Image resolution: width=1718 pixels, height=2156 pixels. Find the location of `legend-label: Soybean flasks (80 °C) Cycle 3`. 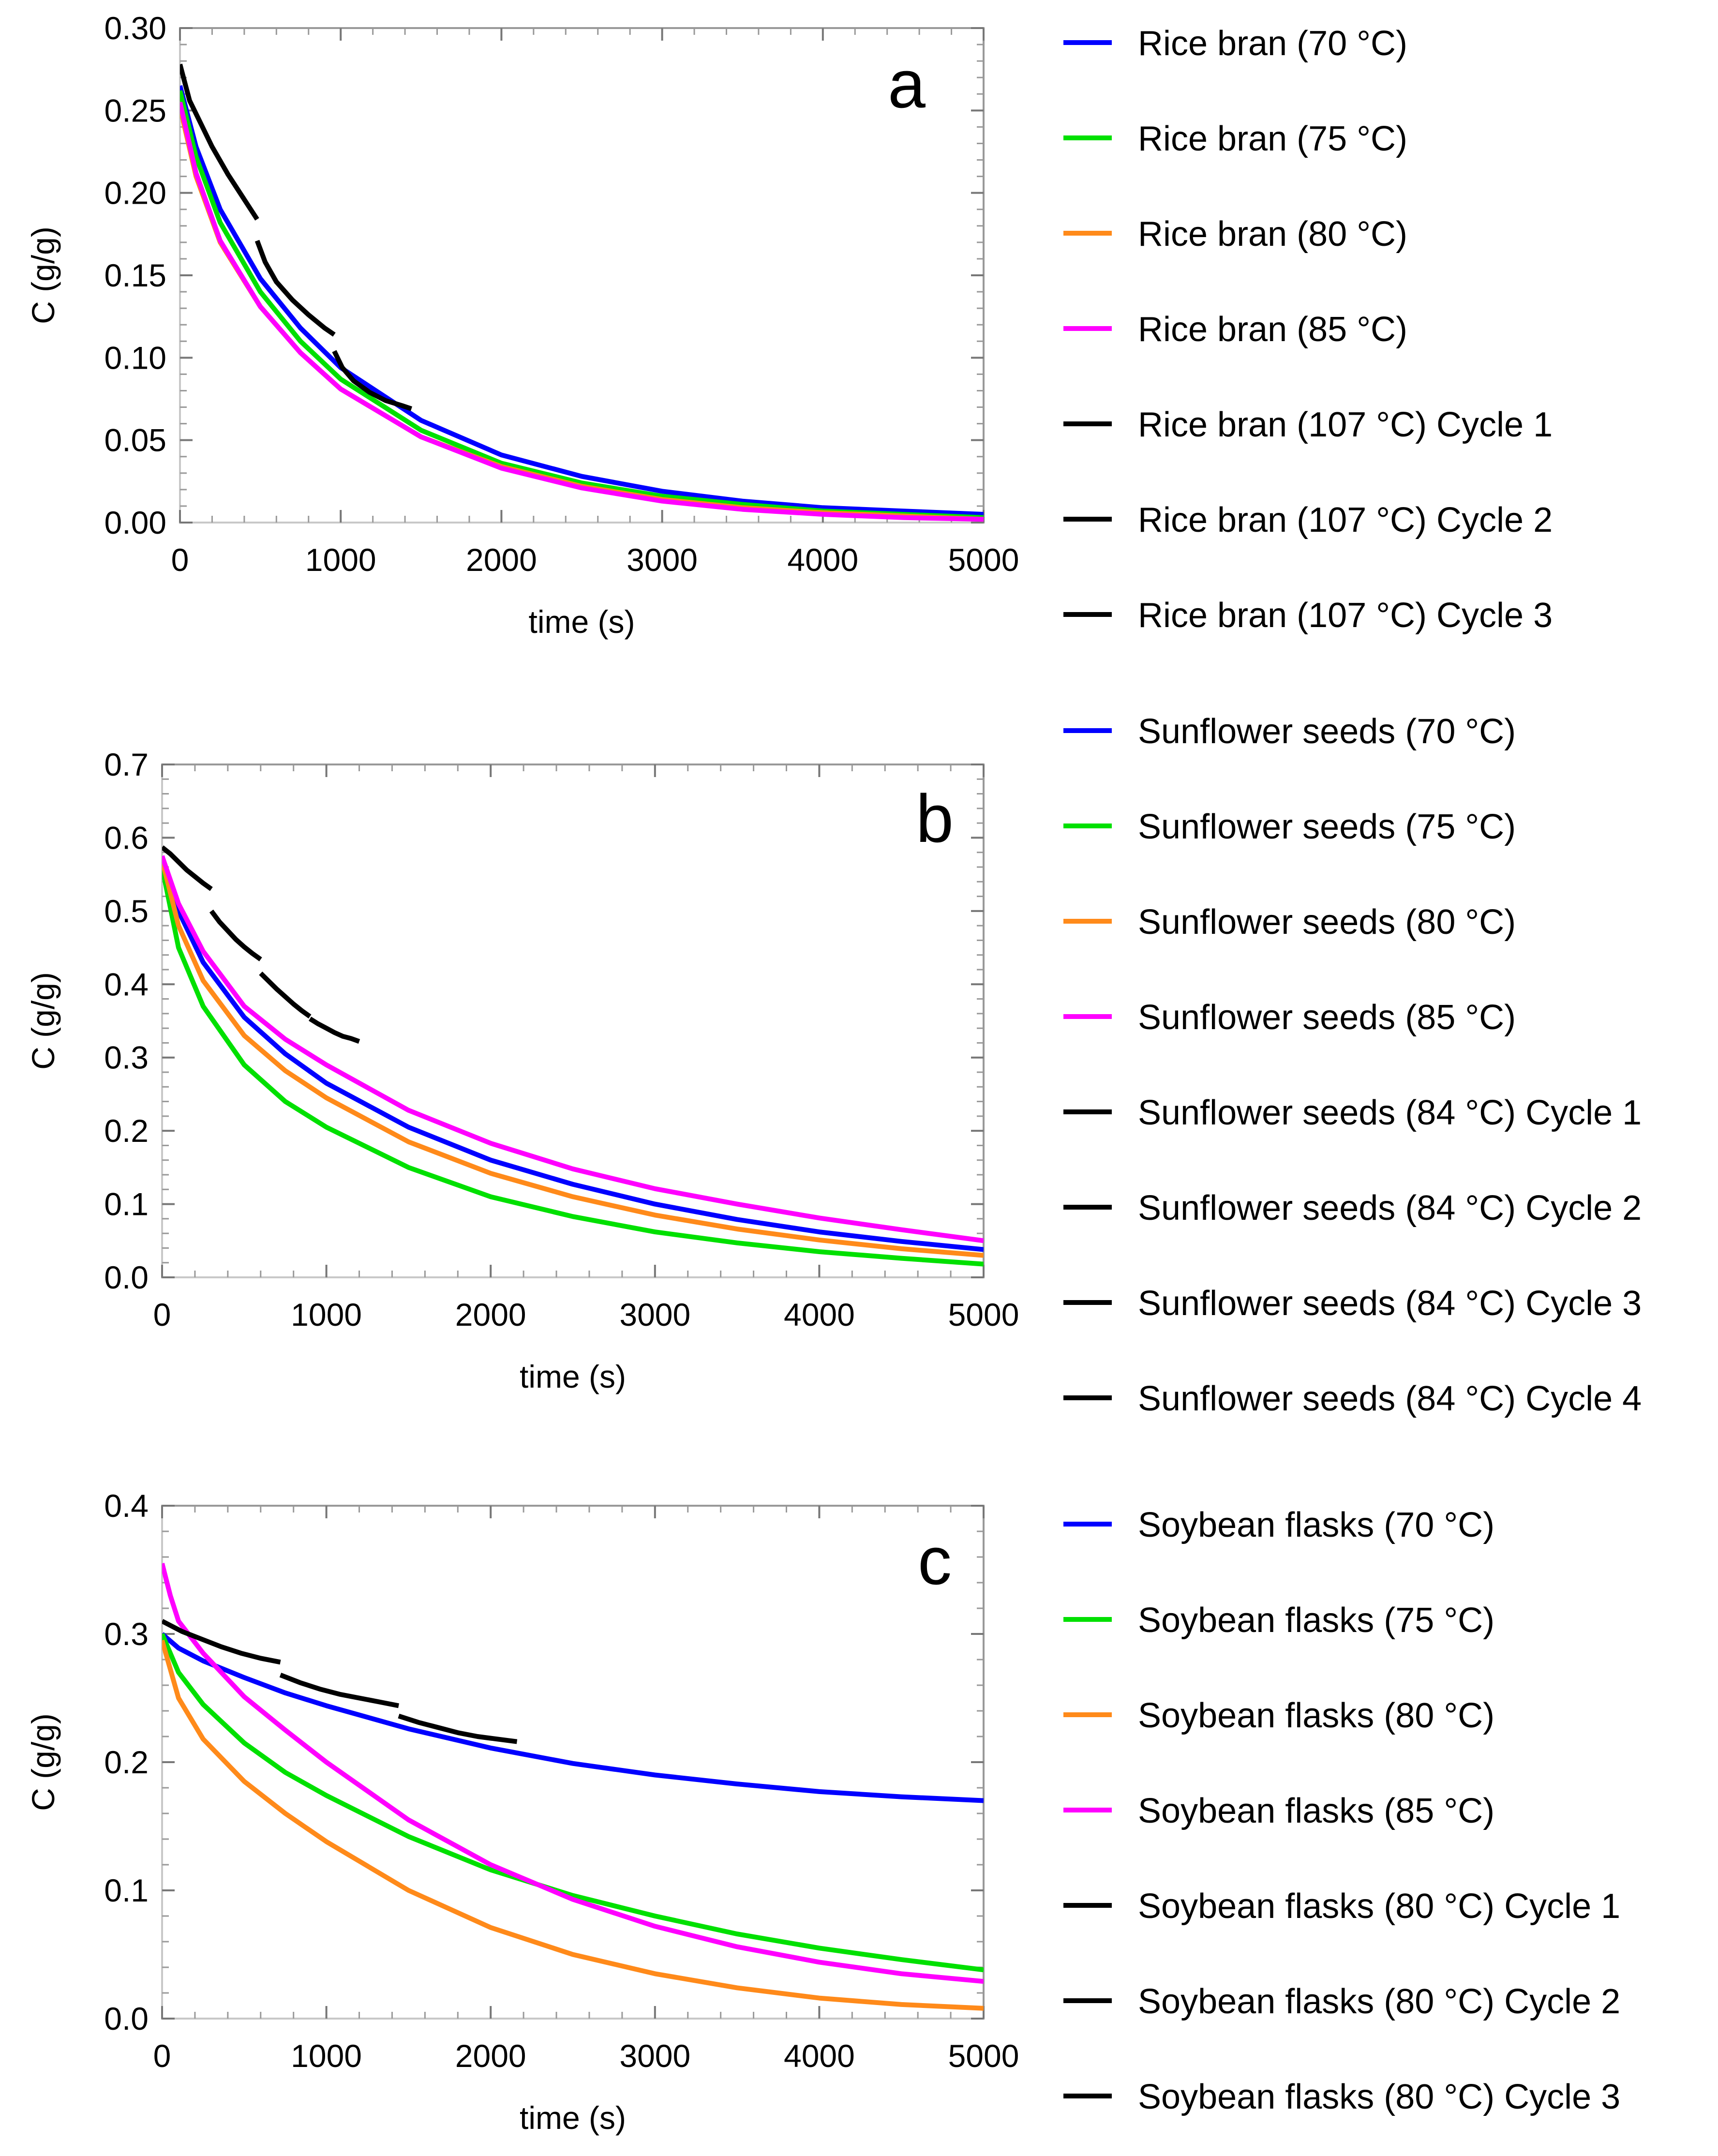

legend-label: Soybean flasks (80 °C) Cycle 3 is located at coordinates (1379, 2097).